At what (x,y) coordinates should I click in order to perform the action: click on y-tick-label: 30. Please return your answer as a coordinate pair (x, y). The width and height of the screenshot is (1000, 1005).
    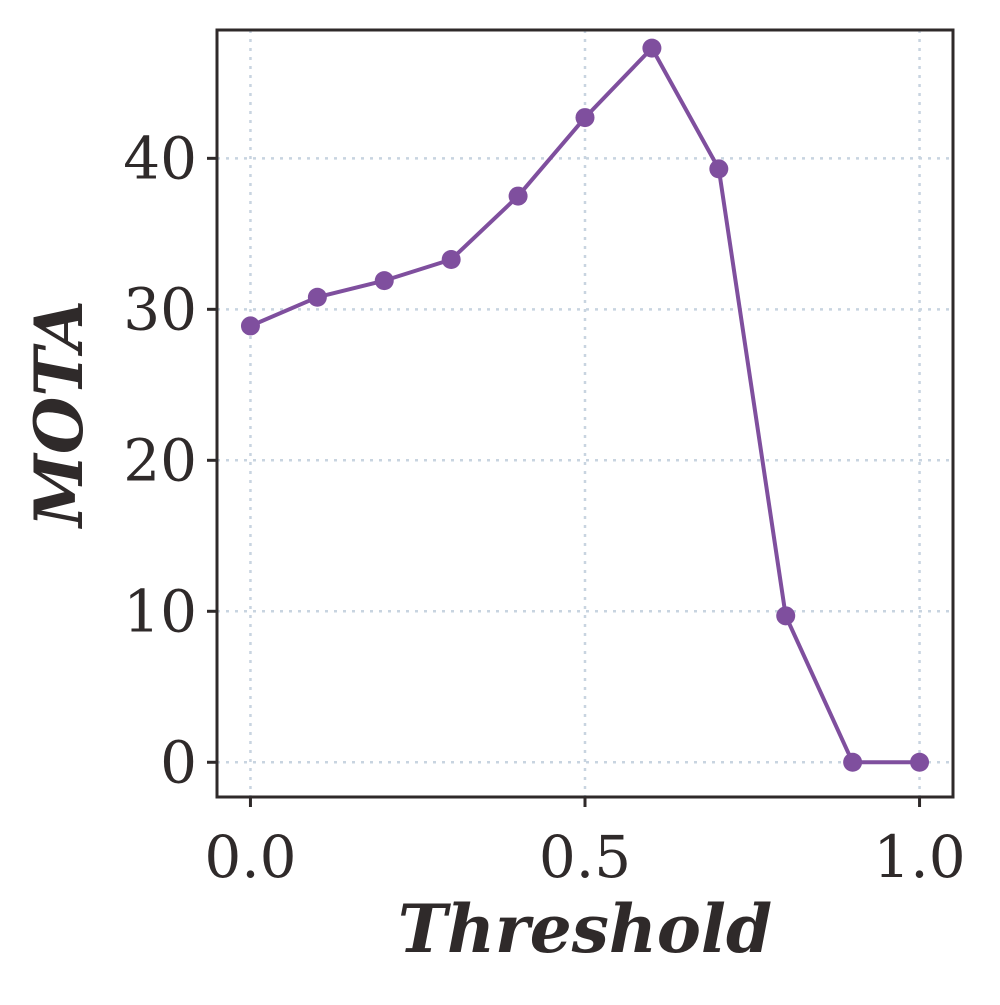
    Looking at the image, I should click on (160, 309).